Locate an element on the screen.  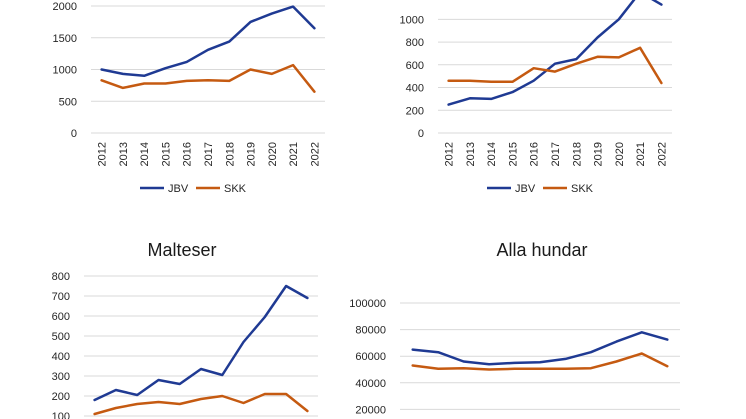
y-tick-label: 2000 is located at coordinates (65, 7).